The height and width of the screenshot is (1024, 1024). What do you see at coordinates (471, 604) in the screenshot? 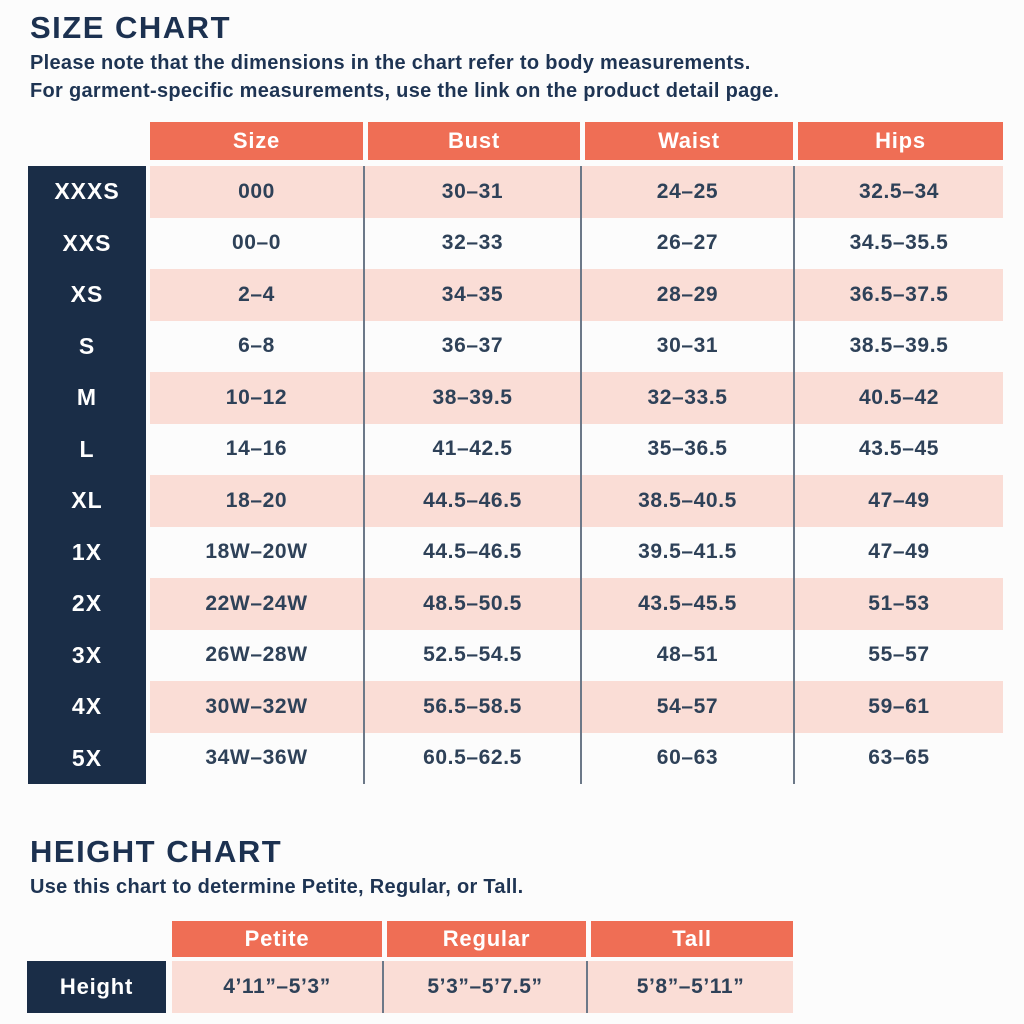
I see `cell-bust: 48.5–50.5` at bounding box center [471, 604].